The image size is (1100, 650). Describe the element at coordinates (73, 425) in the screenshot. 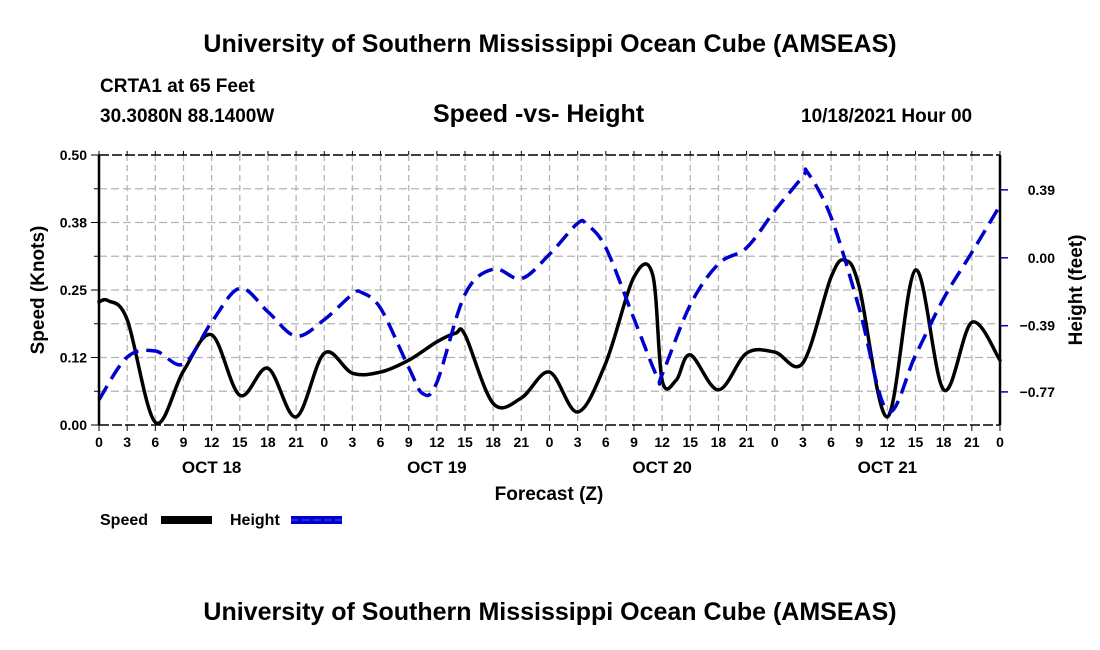

I see `y-tick-label: 0.00` at that location.